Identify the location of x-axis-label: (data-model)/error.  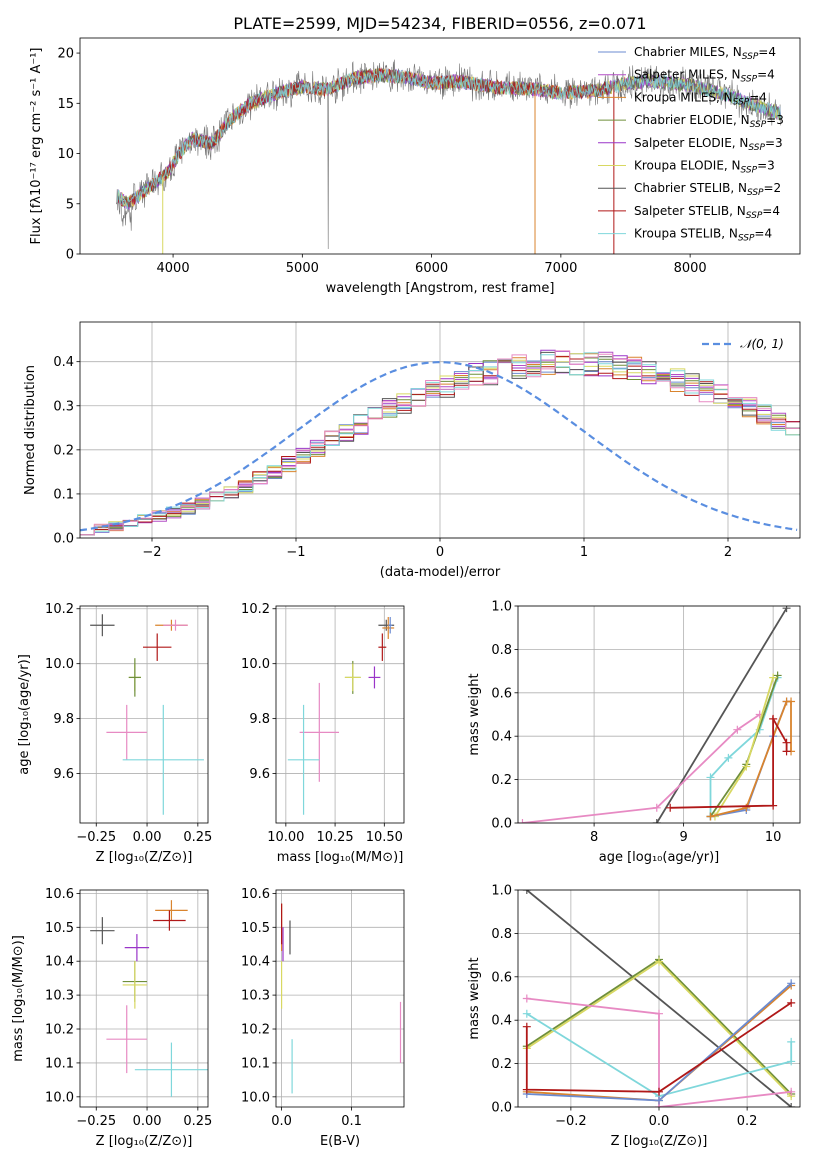
(440, 572).